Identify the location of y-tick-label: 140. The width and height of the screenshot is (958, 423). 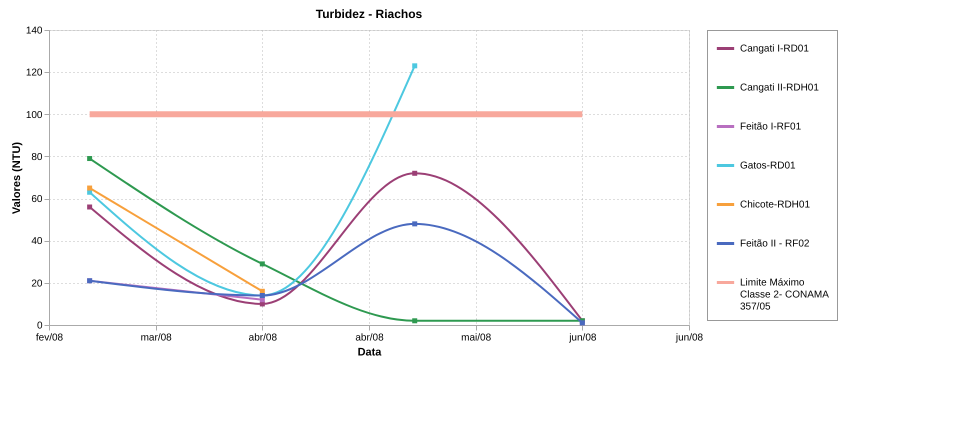
(34, 31).